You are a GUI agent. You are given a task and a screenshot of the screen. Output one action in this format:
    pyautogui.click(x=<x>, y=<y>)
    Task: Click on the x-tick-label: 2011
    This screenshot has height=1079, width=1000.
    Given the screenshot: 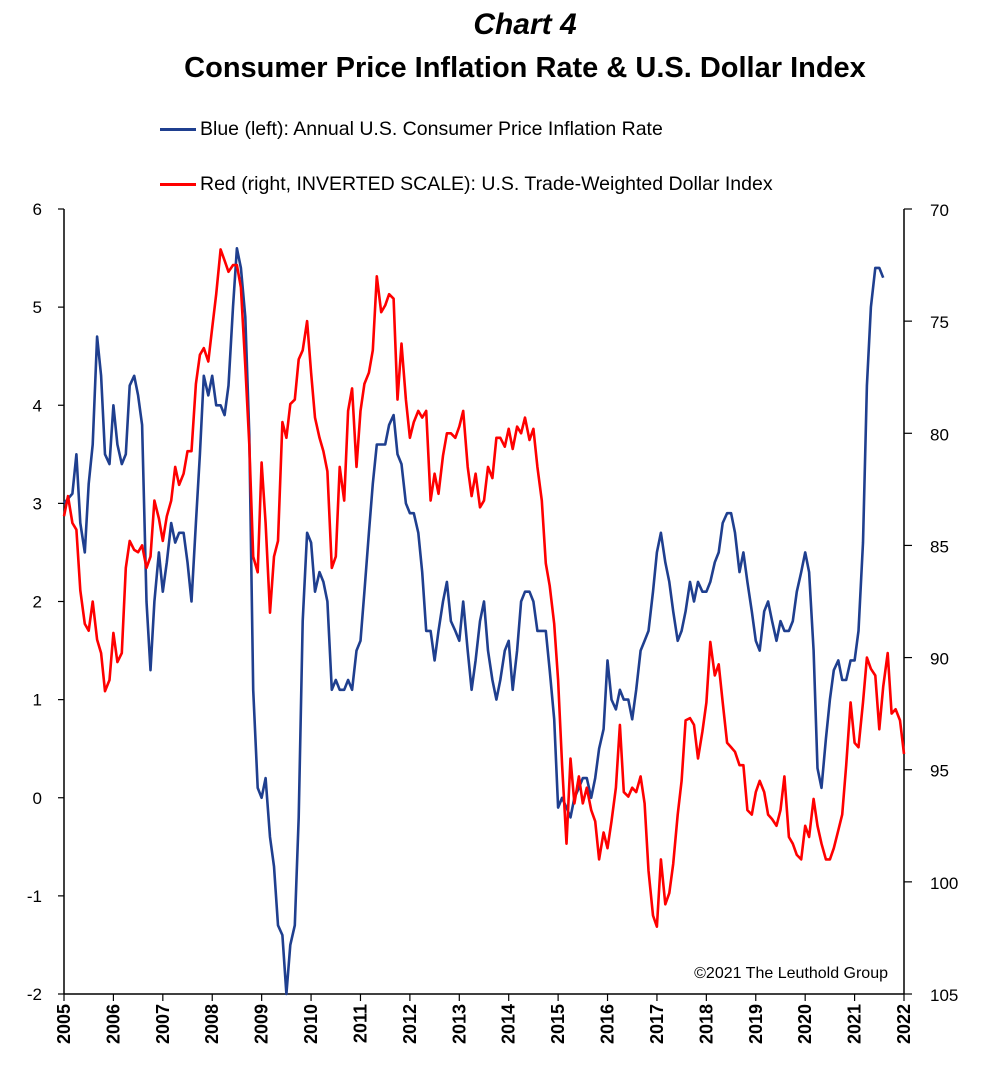 What is the action you would take?
    pyautogui.click(x=360, y=1023)
    